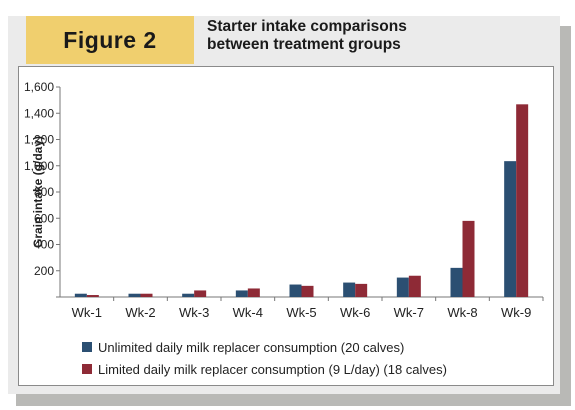 This screenshot has height=410, width=575. What do you see at coordinates (39, 87) in the screenshot?
I see `y-tick-label: 1,600` at bounding box center [39, 87].